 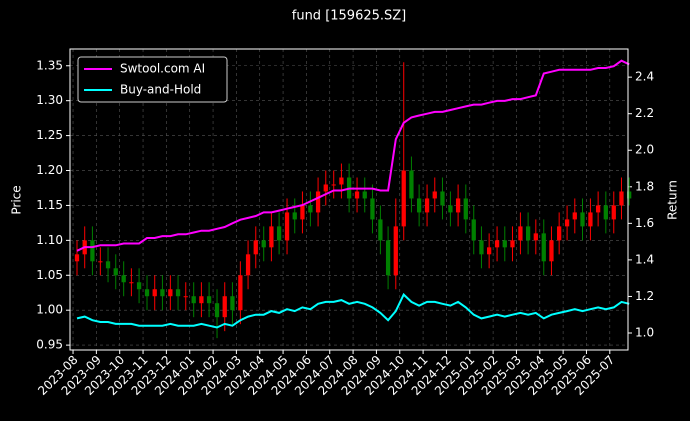 What do you see at coordinates (49, 100) in the screenshot?
I see `y-tick-label: 1.30` at bounding box center [49, 100].